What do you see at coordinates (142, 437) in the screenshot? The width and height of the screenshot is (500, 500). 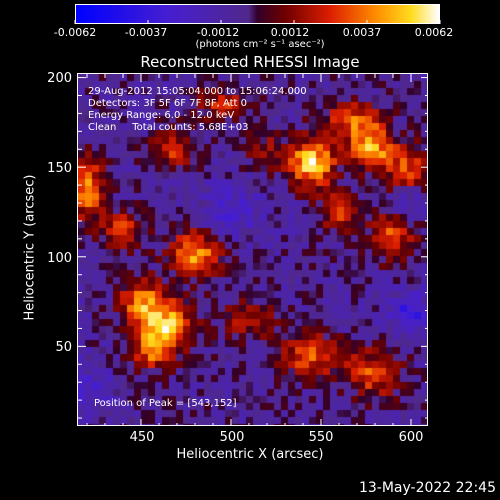 I see `x-tick-label: 450` at bounding box center [142, 437].